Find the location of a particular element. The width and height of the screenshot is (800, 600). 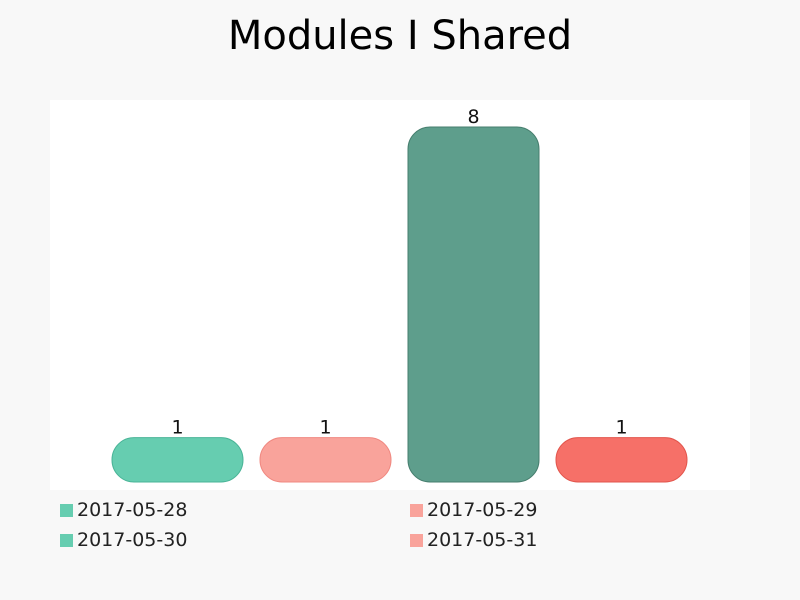

data-label-2017-05-31: 1 is located at coordinates (621, 428).